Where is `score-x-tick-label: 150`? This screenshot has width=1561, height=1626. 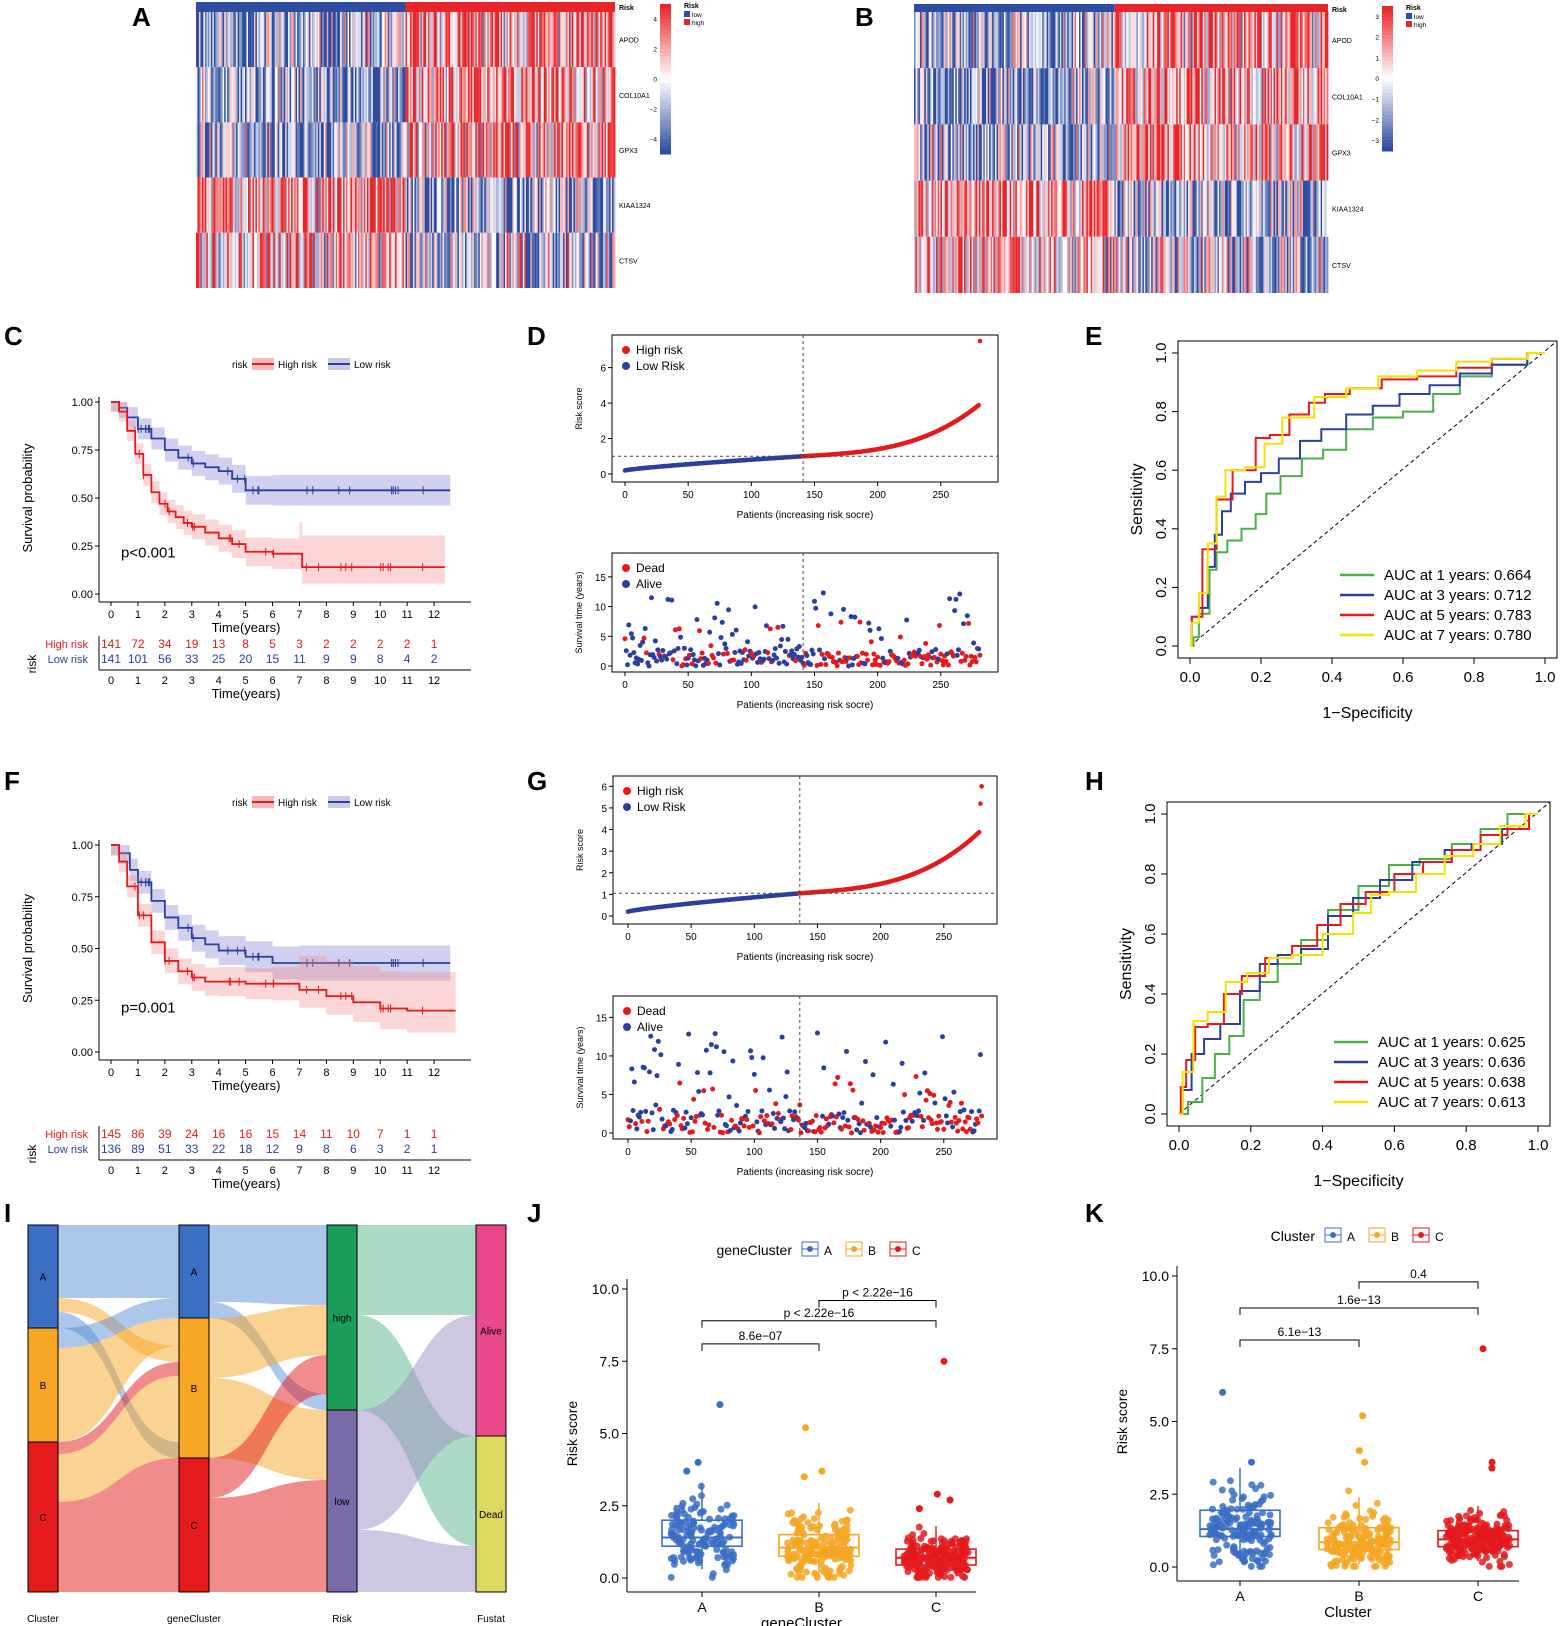 score-x-tick-label: 150 is located at coordinates (814, 495).